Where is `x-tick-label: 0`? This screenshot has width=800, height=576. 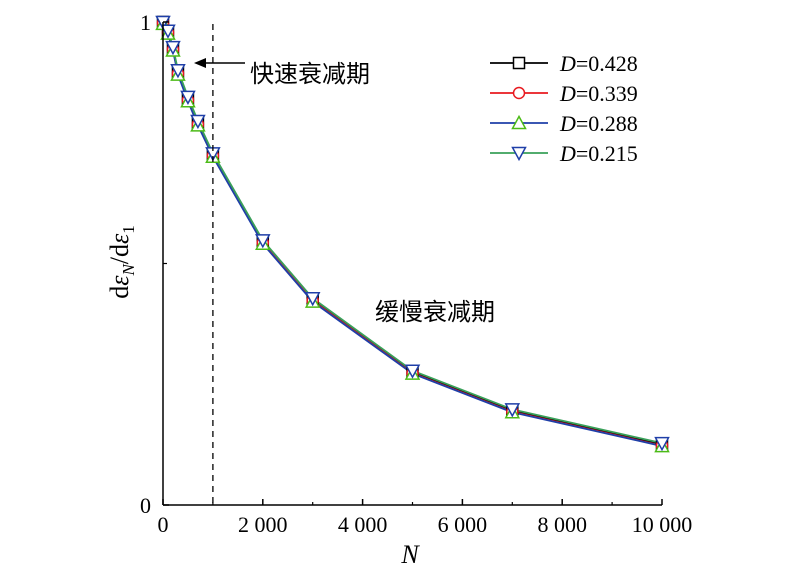
x-tick-label: 0 is located at coordinates (163, 524).